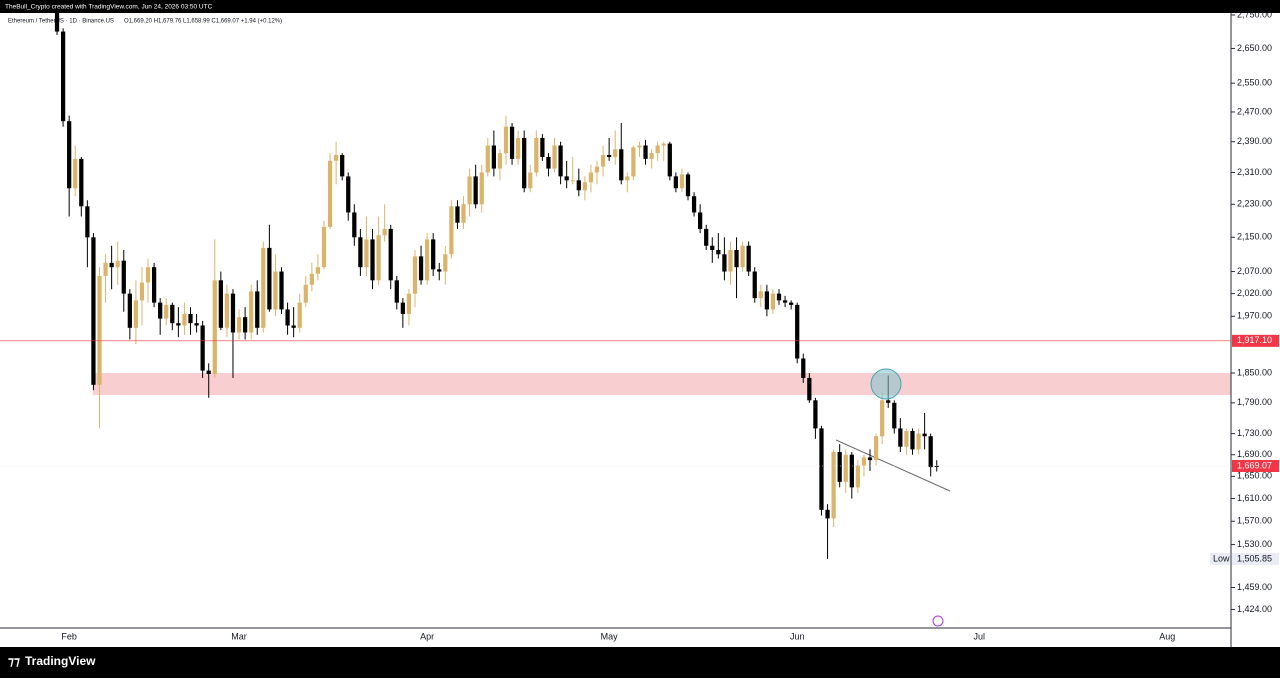 The width and height of the screenshot is (1280, 683). Describe the element at coordinates (69, 636) in the screenshot. I see `x-tick-label: Feb` at that location.